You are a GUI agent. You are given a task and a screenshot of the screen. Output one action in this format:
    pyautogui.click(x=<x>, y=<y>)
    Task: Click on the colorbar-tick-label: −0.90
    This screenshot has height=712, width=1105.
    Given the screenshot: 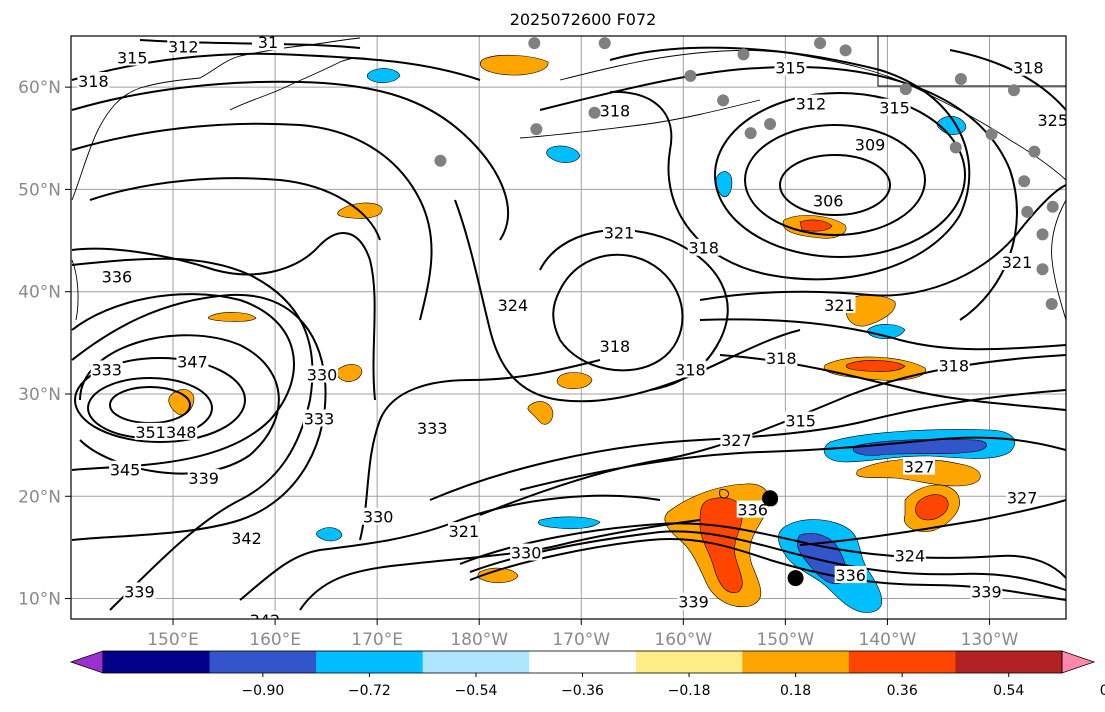 What is the action you would take?
    pyautogui.click(x=262, y=691)
    